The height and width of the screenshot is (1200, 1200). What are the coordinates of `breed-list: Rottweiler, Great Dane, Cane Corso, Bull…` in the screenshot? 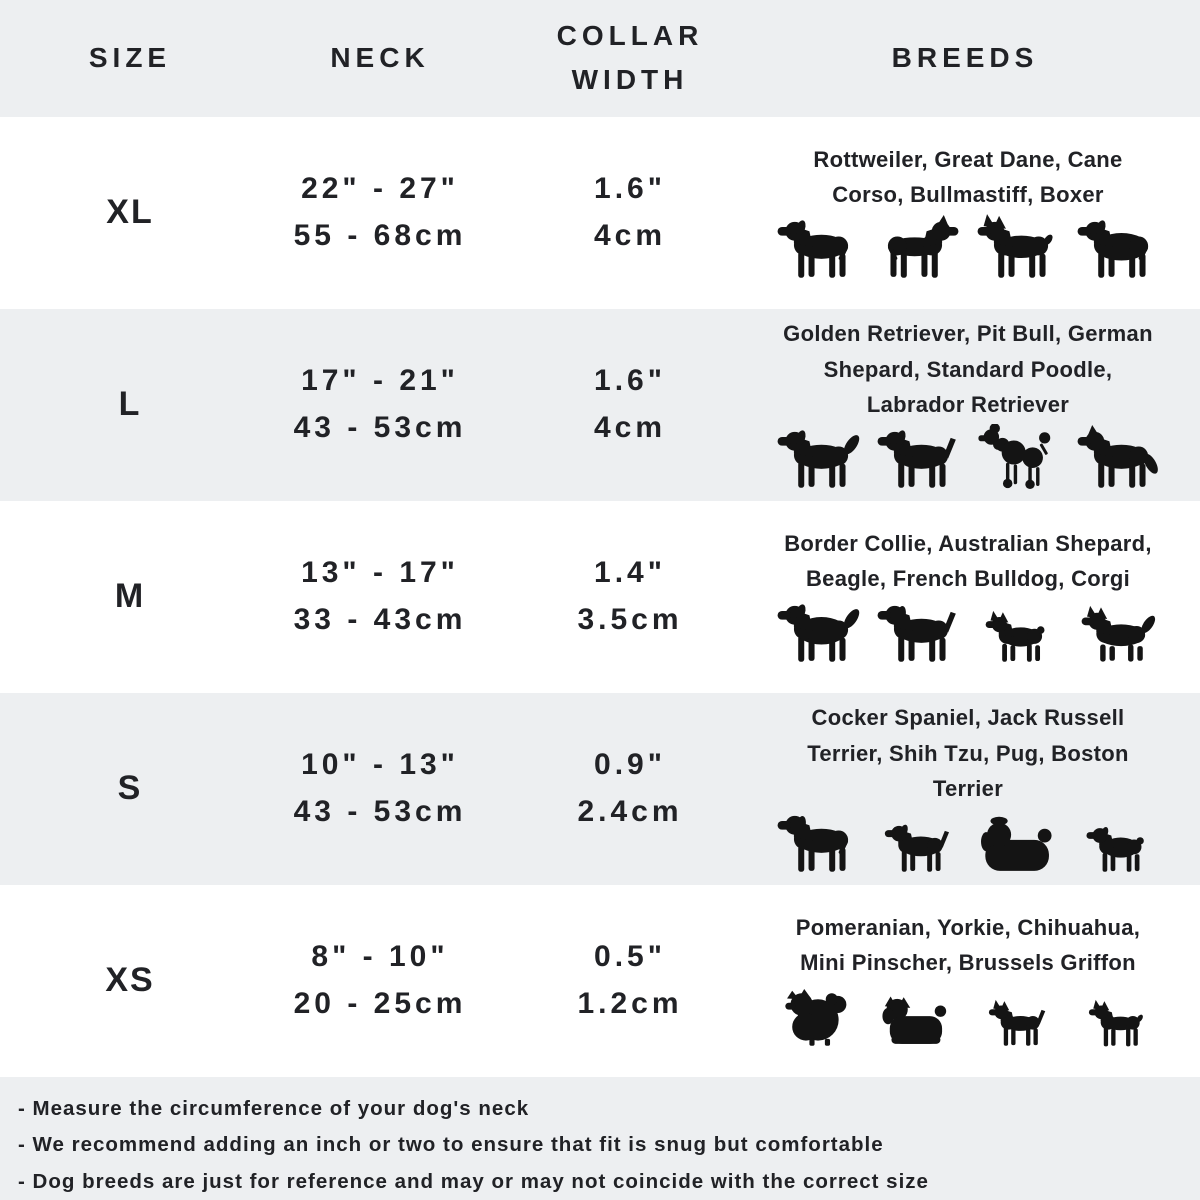 It's located at (968, 177).